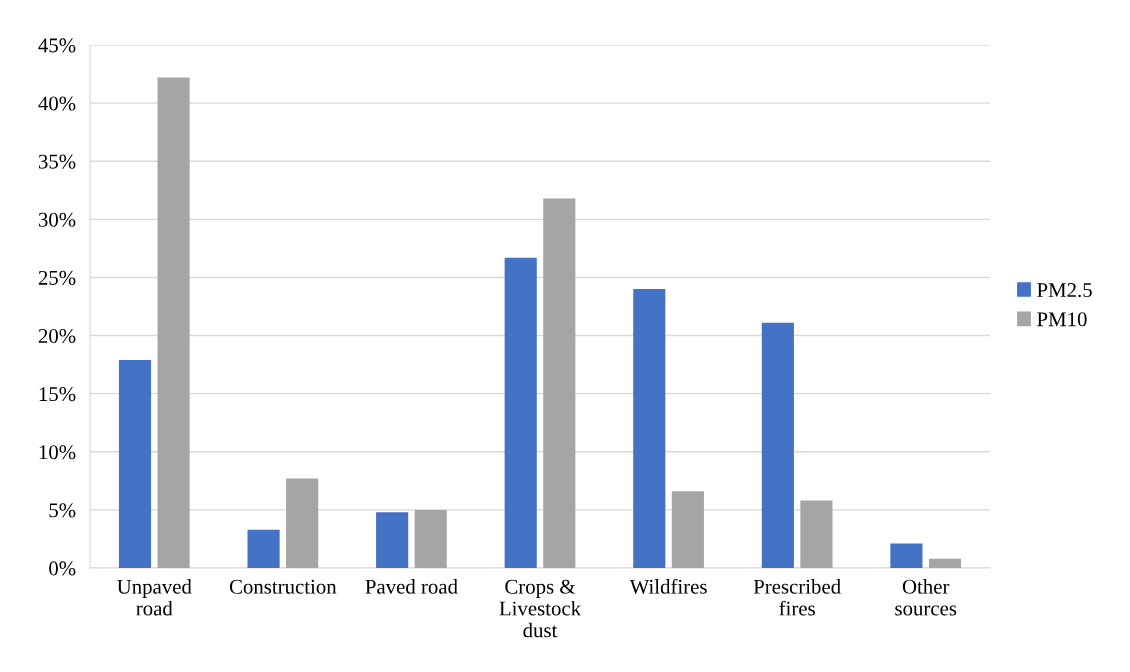 This screenshot has height=672, width=1130. I want to click on y-tick-label: 35%, so click(57, 161).